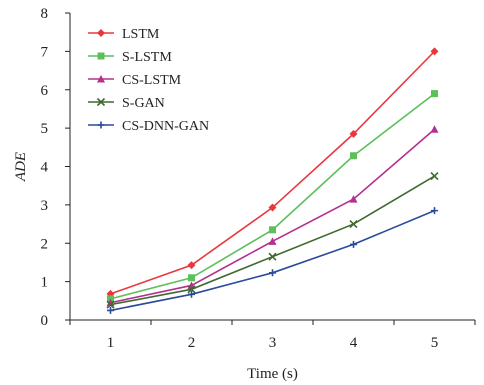  What do you see at coordinates (192, 343) in the screenshot?
I see `x-tick-label: 2` at bounding box center [192, 343].